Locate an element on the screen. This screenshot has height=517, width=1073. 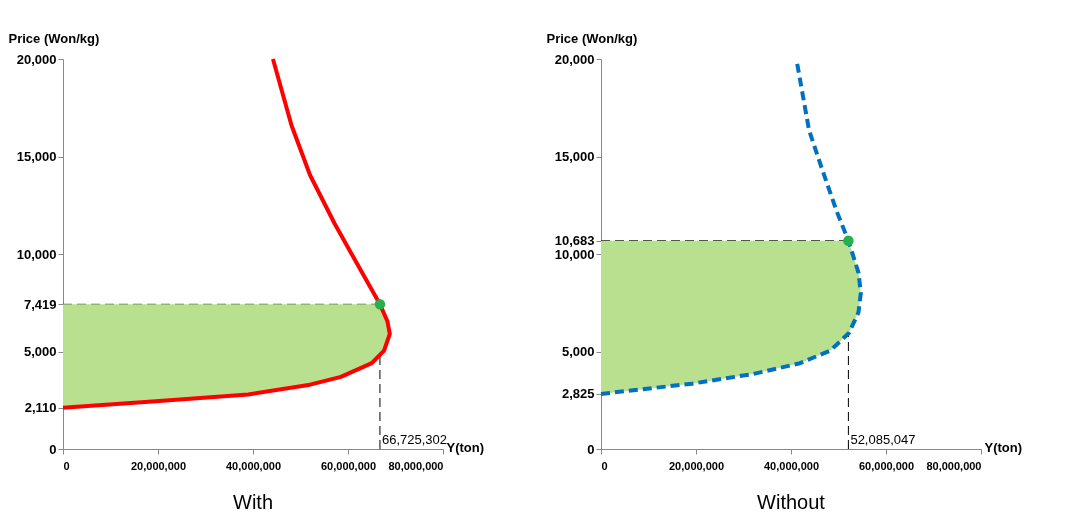
y-tick-label: 2,110 is located at coordinates (40, 408).